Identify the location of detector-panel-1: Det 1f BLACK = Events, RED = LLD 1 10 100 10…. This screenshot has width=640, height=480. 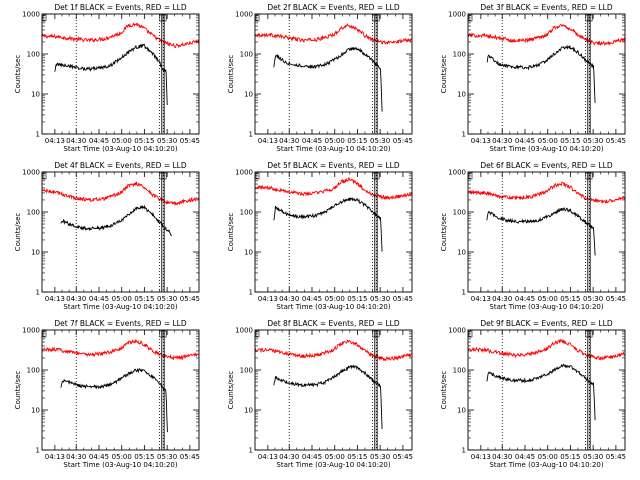
(107, 78).